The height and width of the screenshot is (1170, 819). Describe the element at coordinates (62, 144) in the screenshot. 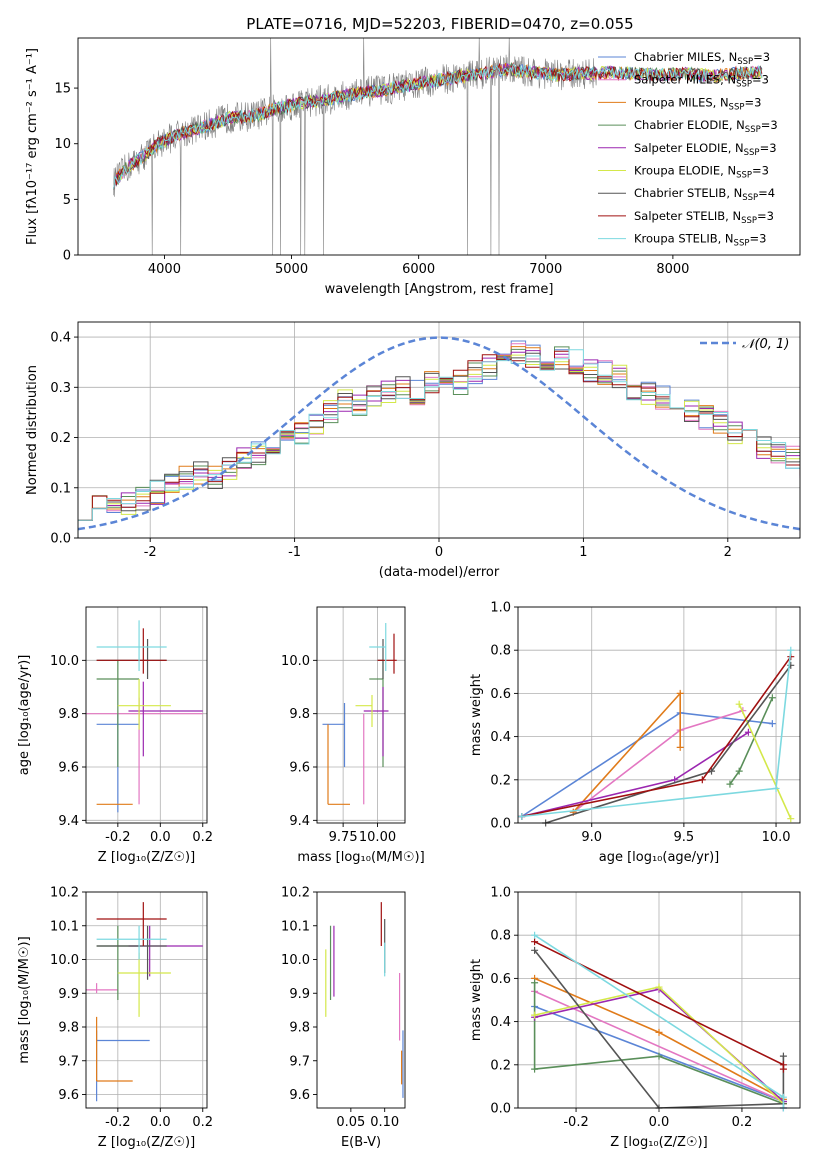

I see `y-tick-label: 10` at that location.